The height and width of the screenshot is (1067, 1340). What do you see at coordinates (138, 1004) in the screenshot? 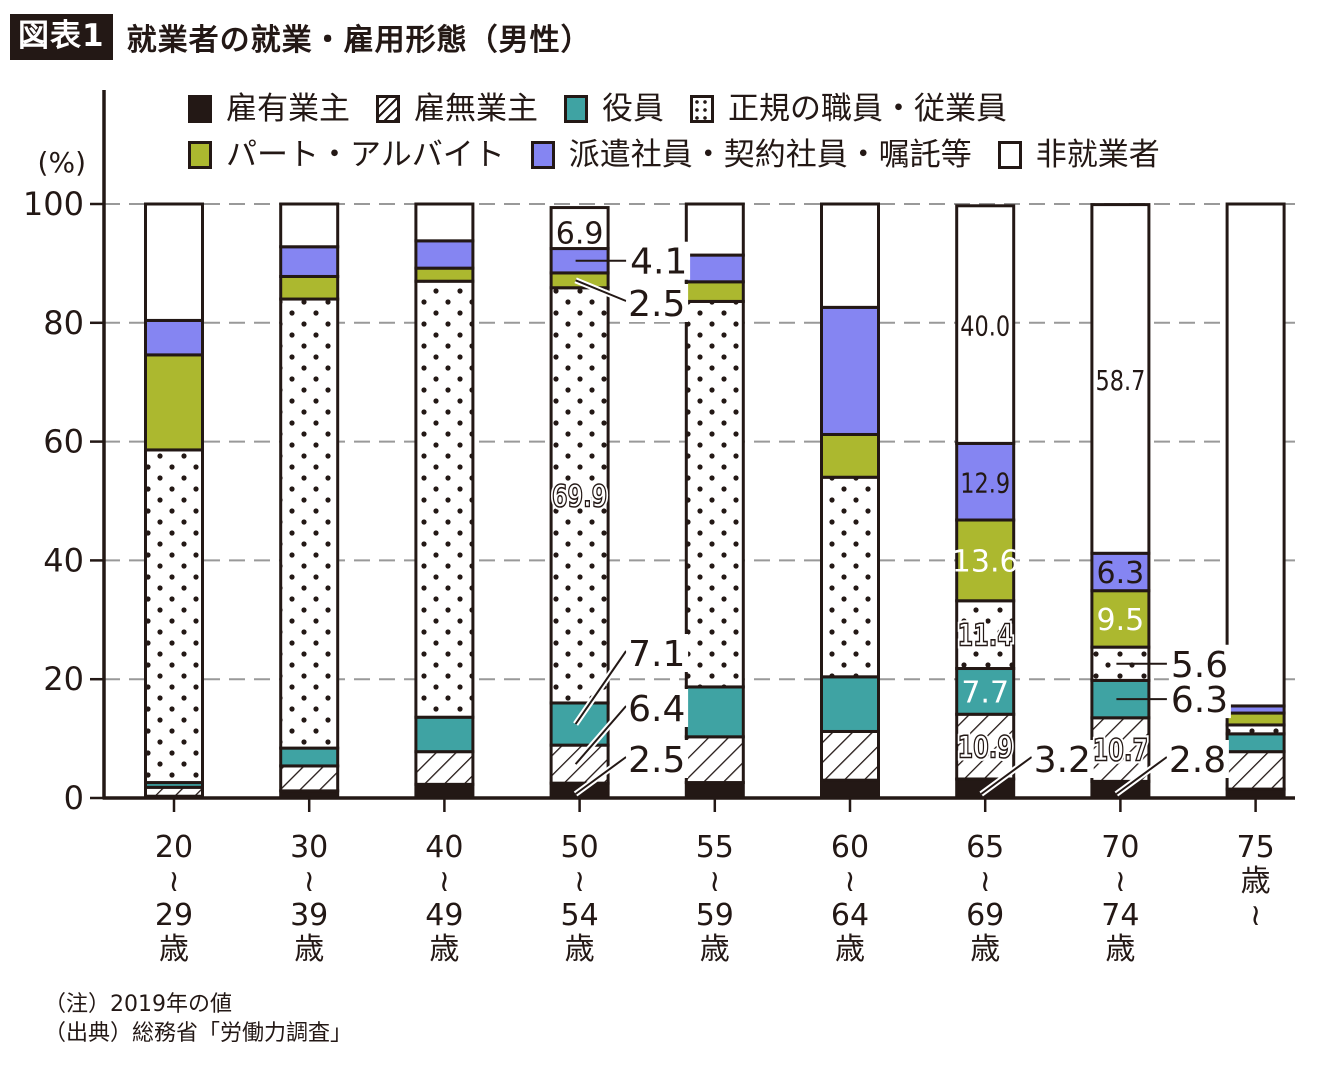
I see `note-year: （注）2019年の値` at bounding box center [138, 1004].